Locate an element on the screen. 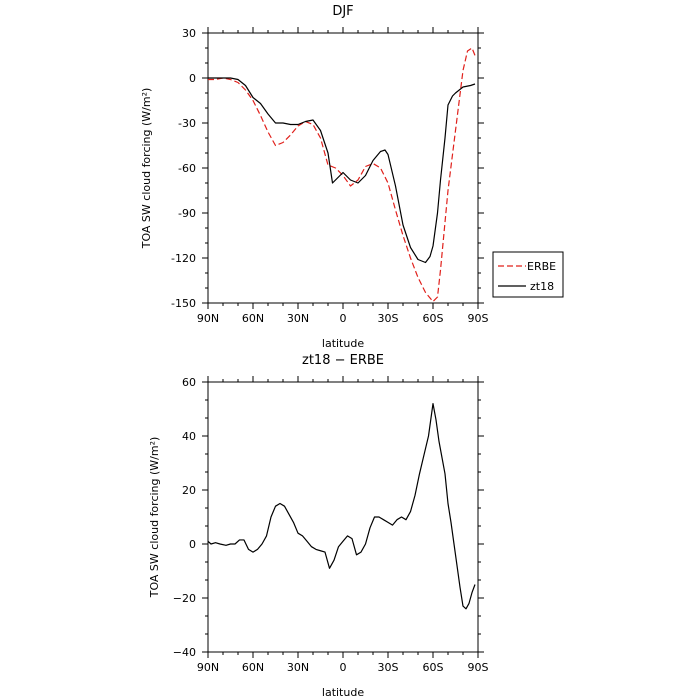 Image resolution: width=700 pixels, height=700 pixels. y-axis-label-top: TOA SW cloud forcing (W/m²) is located at coordinates (146, 169).